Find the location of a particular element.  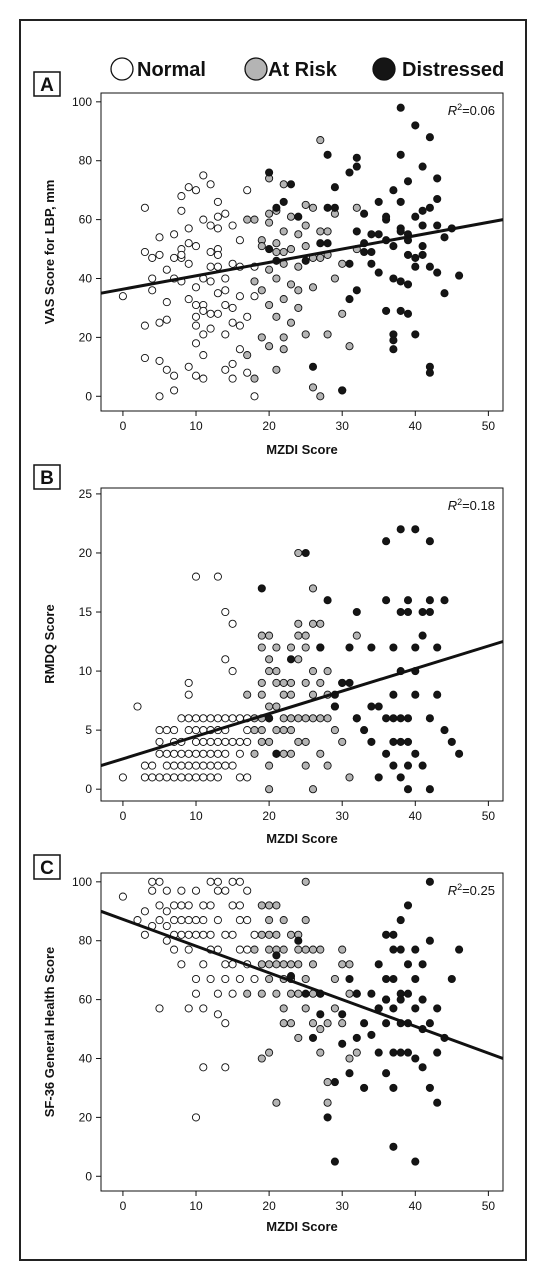

x-tick-label: 40 is located at coordinates (416, 816).